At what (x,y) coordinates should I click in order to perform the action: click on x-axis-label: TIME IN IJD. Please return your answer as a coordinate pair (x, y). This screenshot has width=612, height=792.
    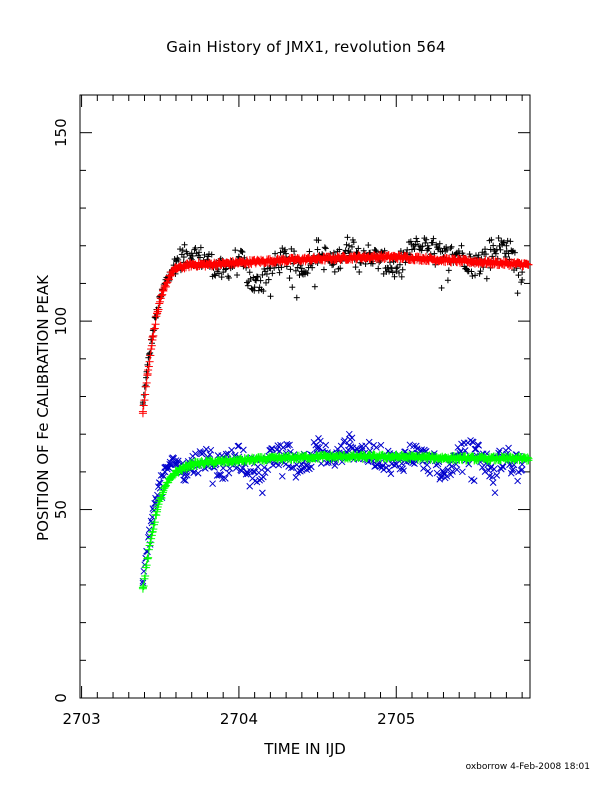
    Looking at the image, I should click on (305, 749).